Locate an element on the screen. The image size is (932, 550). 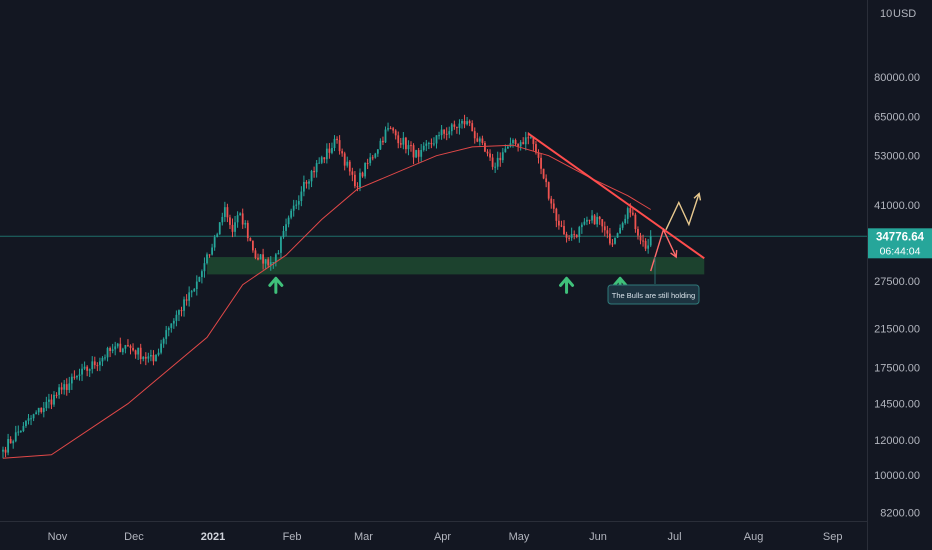
time-tick-label: Jul is located at coordinates (675, 537).